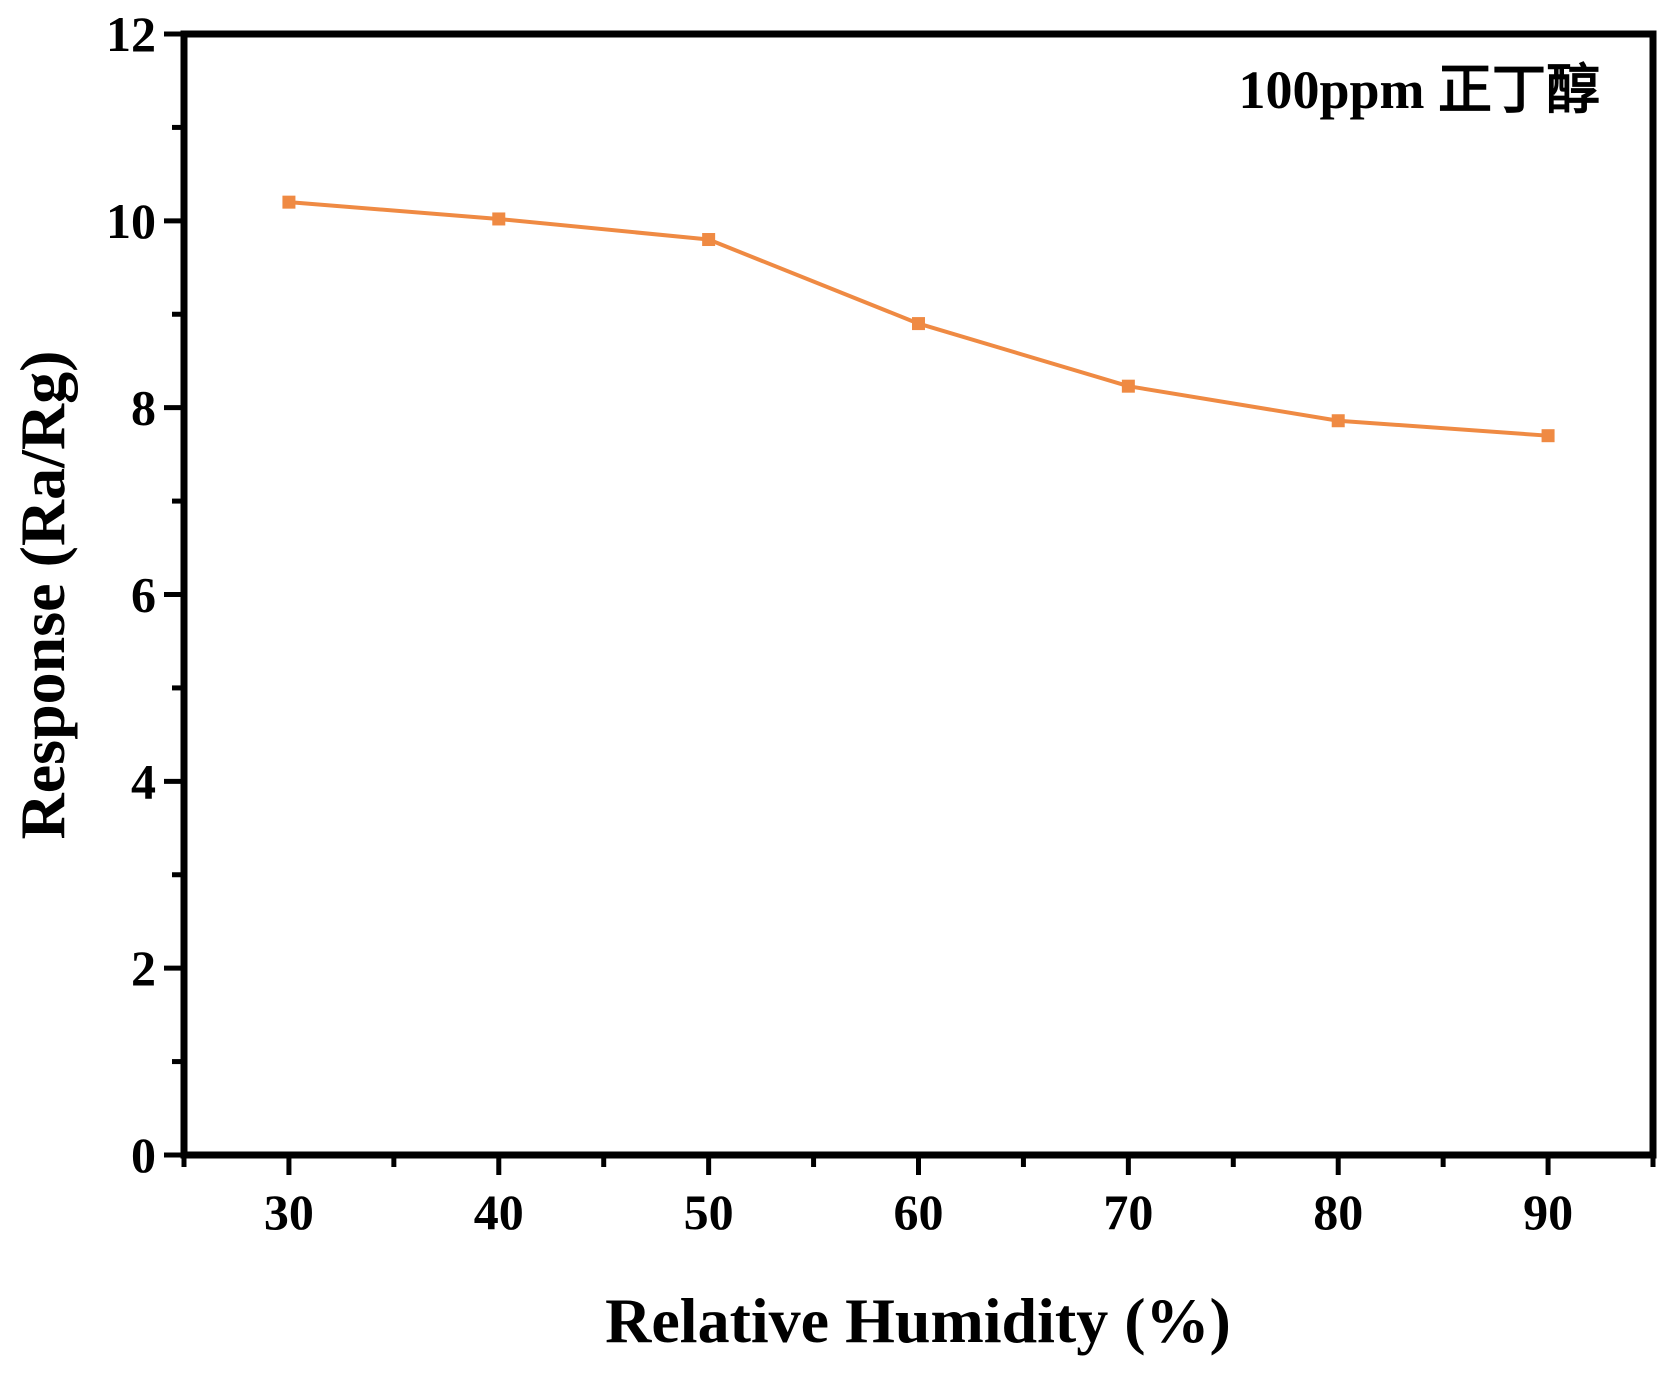 This screenshot has width=1661, height=1375. Describe the element at coordinates (143, 408) in the screenshot. I see `y-tick-label: 8` at that location.